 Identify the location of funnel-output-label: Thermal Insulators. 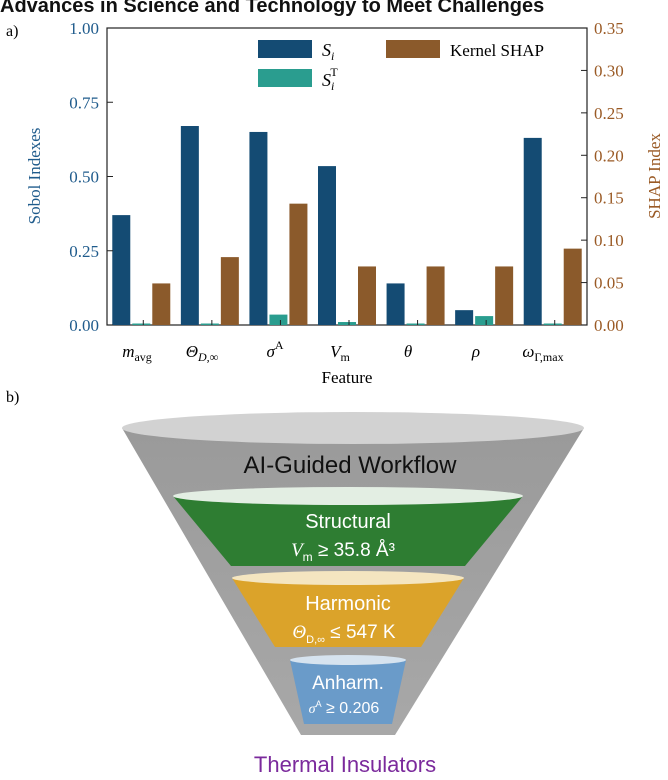
(345, 764).